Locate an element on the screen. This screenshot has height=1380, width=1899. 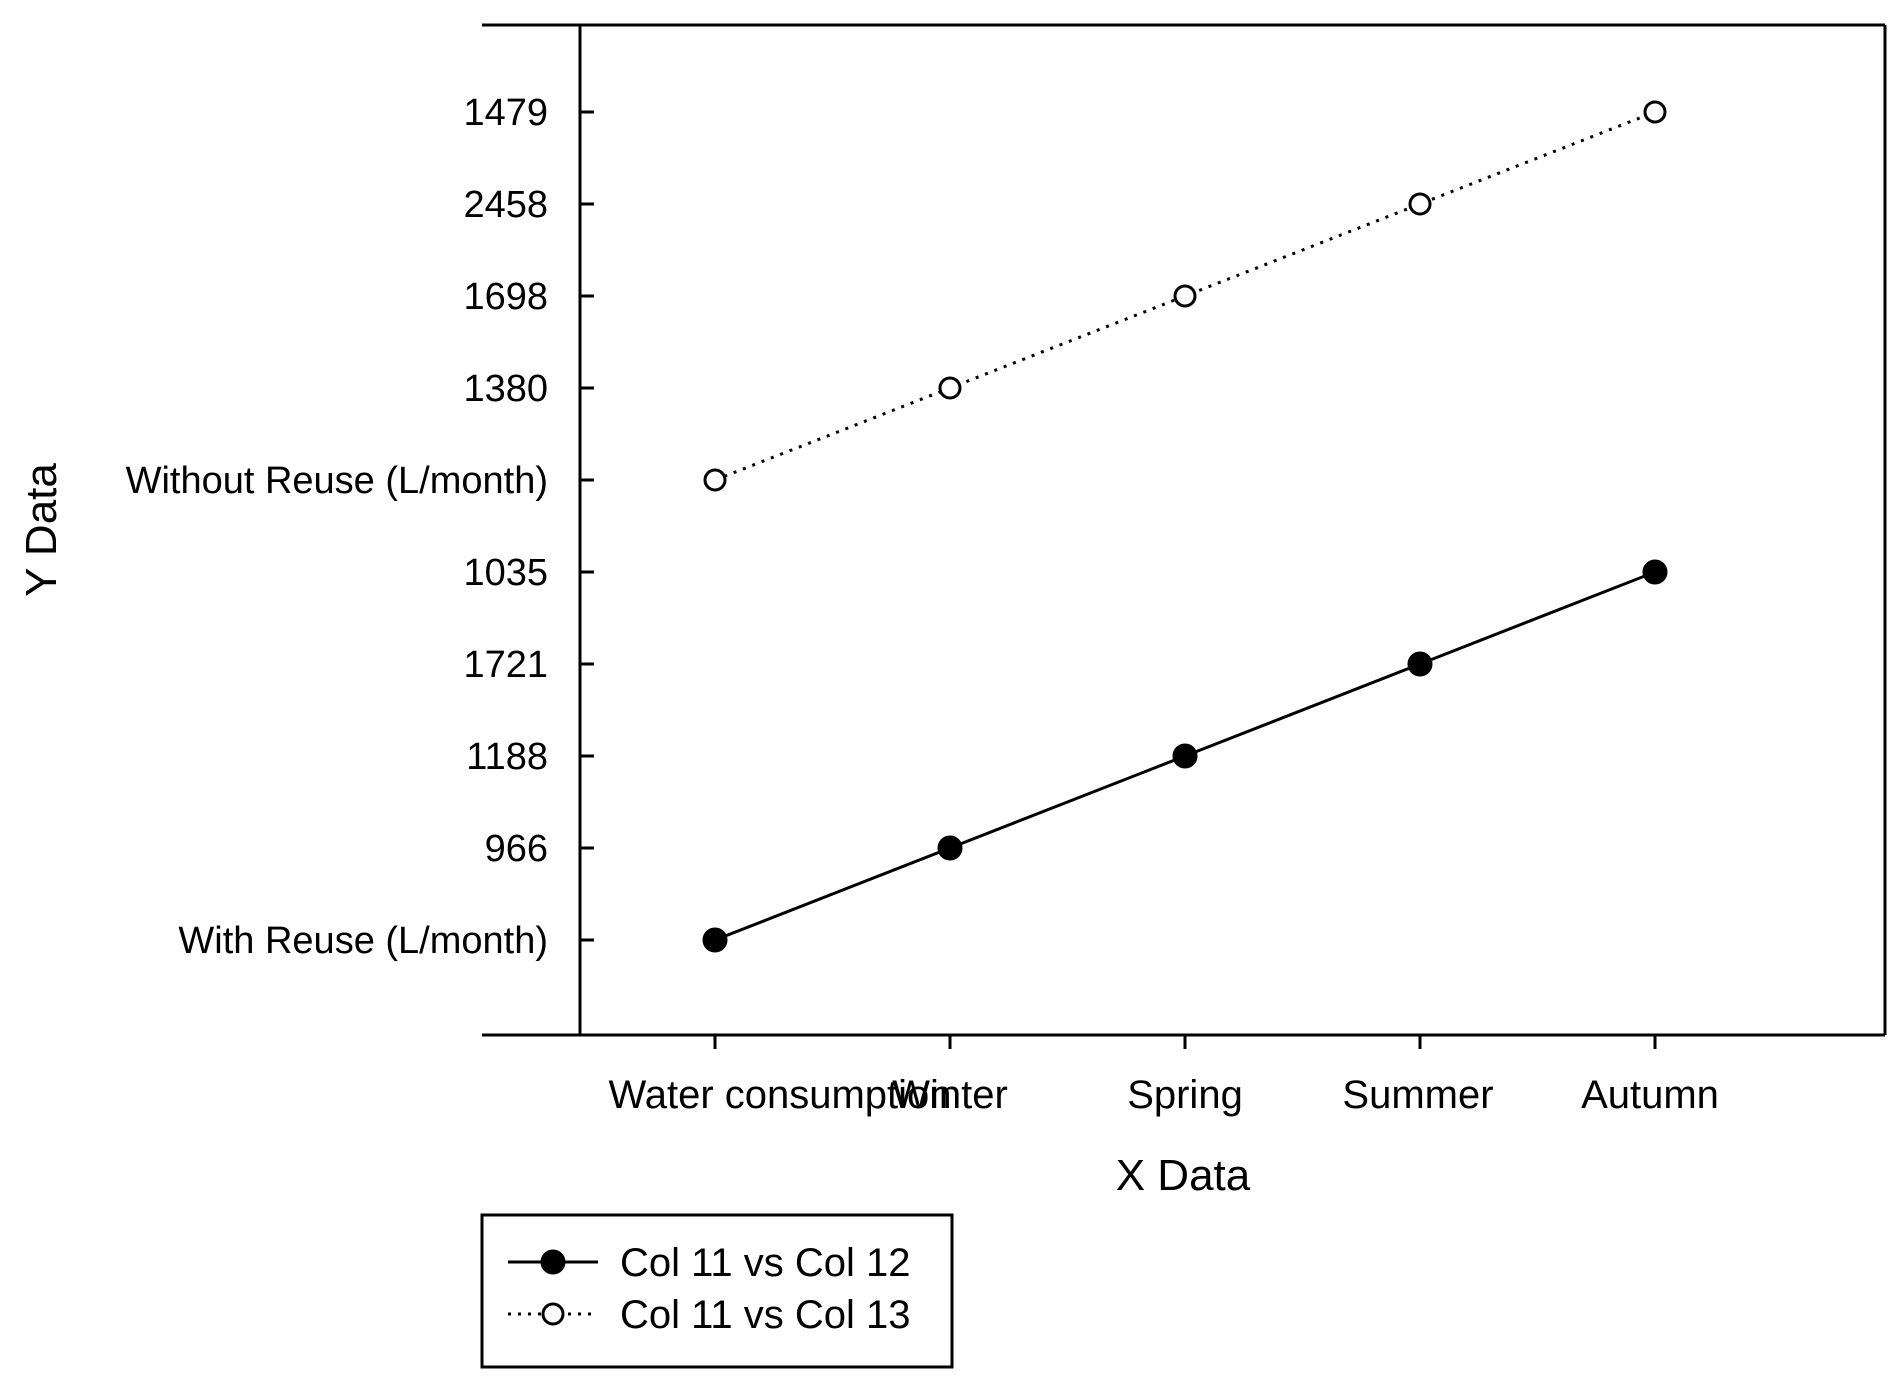
y-tick-label: 1698 is located at coordinates (505, 297).